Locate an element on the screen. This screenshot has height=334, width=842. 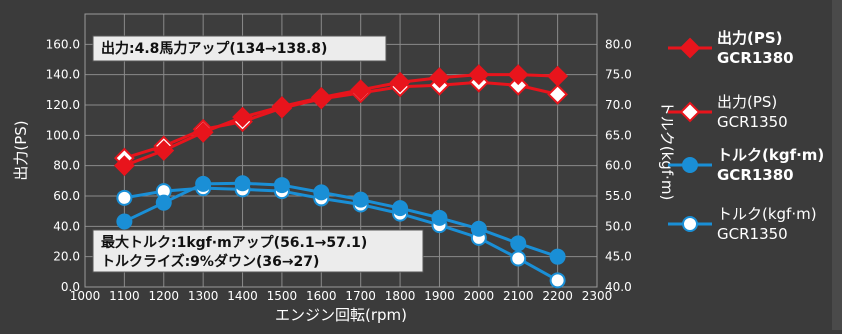
y-left-tick-label: 80.0 is located at coordinates (66, 166).